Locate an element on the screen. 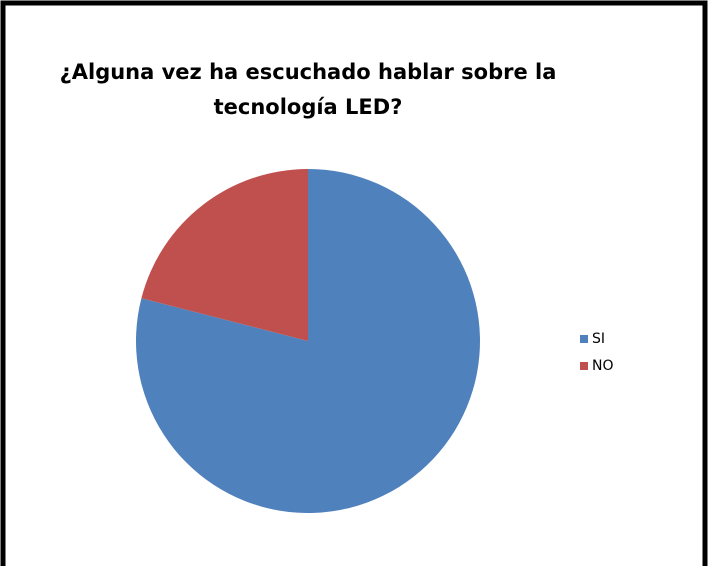 The height and width of the screenshot is (570, 710). chart-title: ¿Alguna vez ha escuchado hablar sobre la is located at coordinates (308, 72).